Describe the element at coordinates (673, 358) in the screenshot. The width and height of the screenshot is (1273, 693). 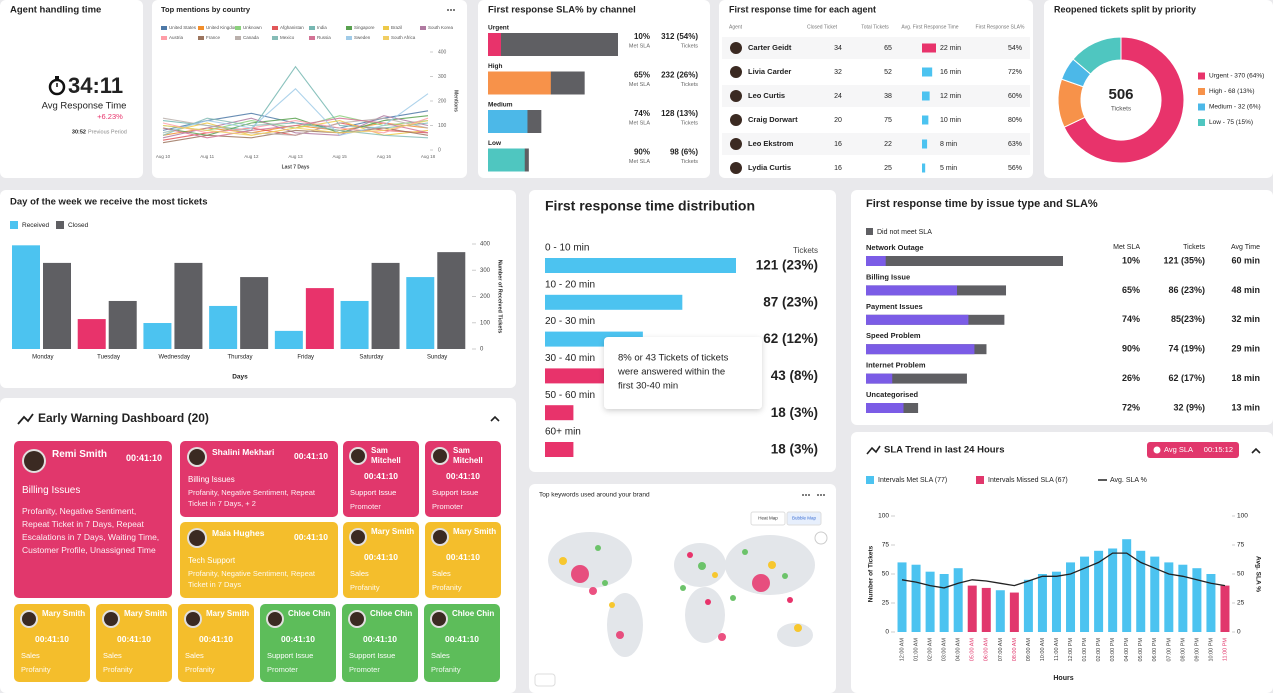
I see `tooltip-text: 8% or 43 Tickets of tickets` at that location.